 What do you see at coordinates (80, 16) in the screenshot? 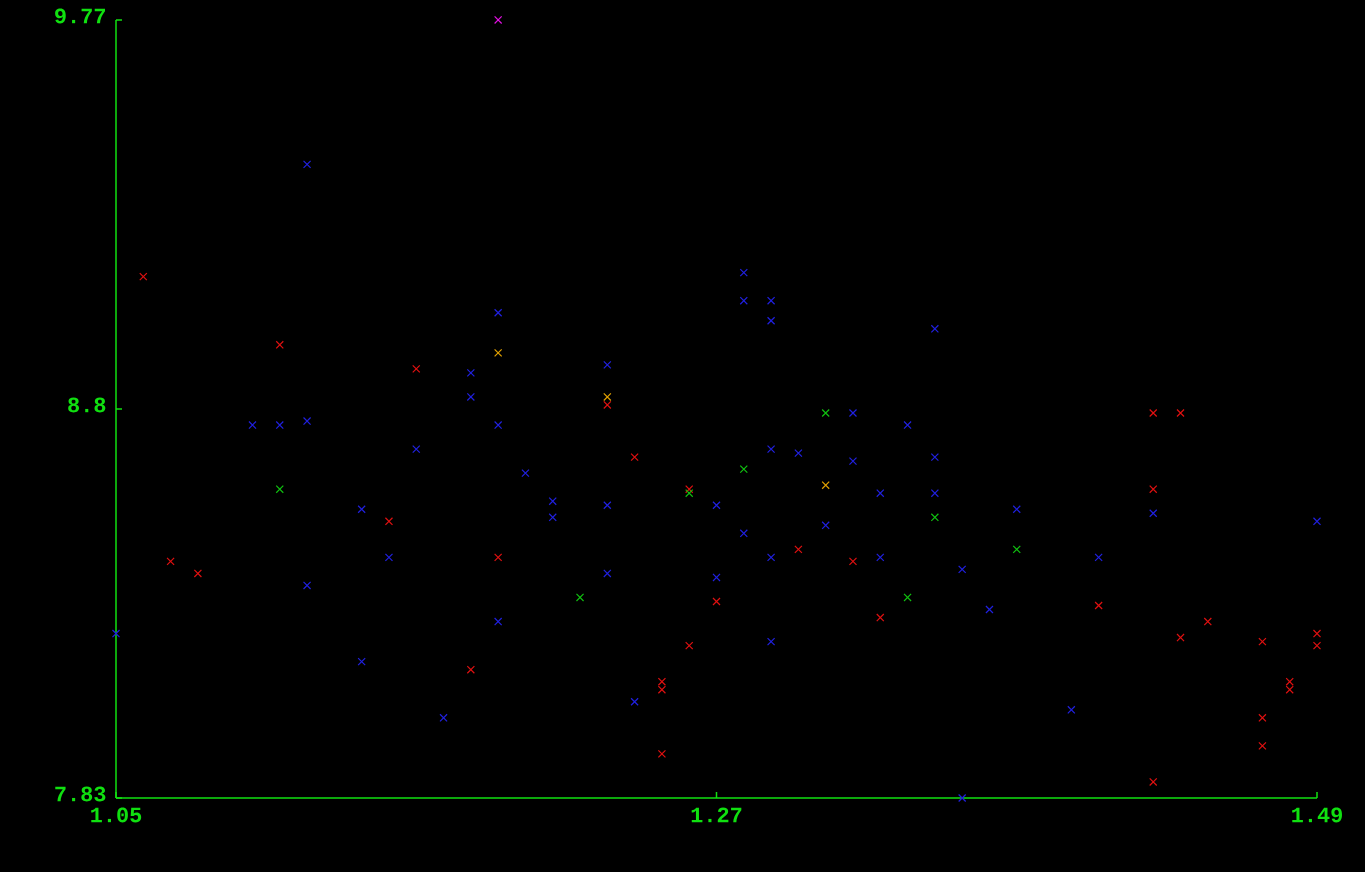
I see `y-tick-label: 9.77` at bounding box center [80, 16].